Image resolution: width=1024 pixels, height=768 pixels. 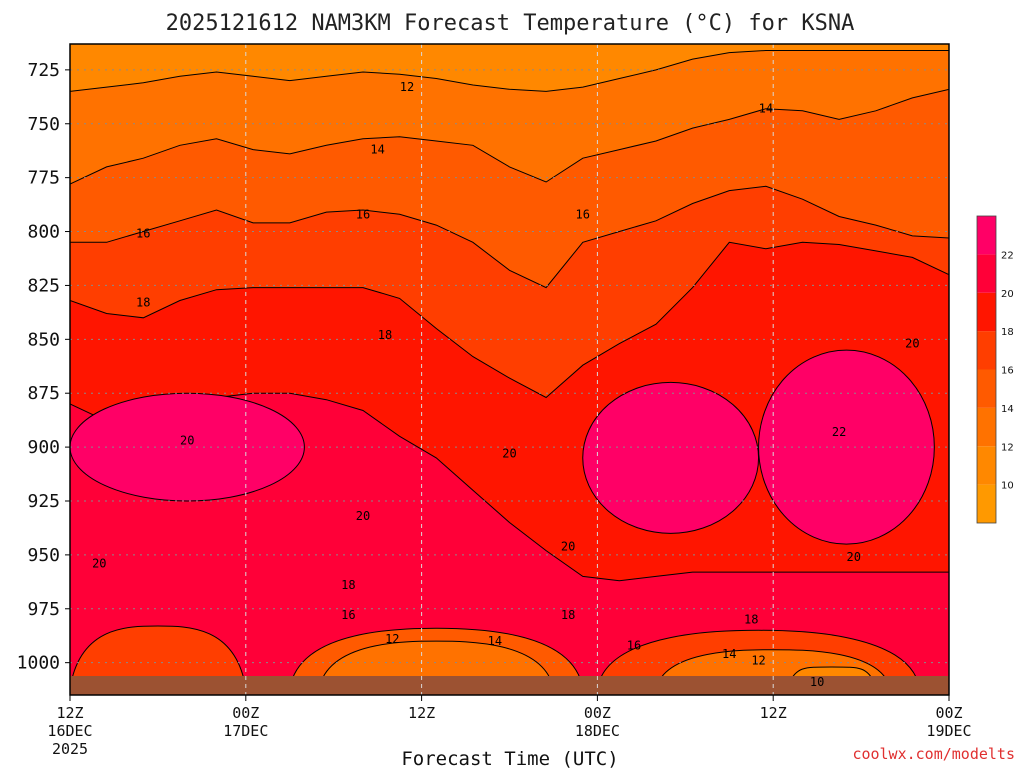 I want to click on contour-label-14-23: 14, so click(x=729, y=654).